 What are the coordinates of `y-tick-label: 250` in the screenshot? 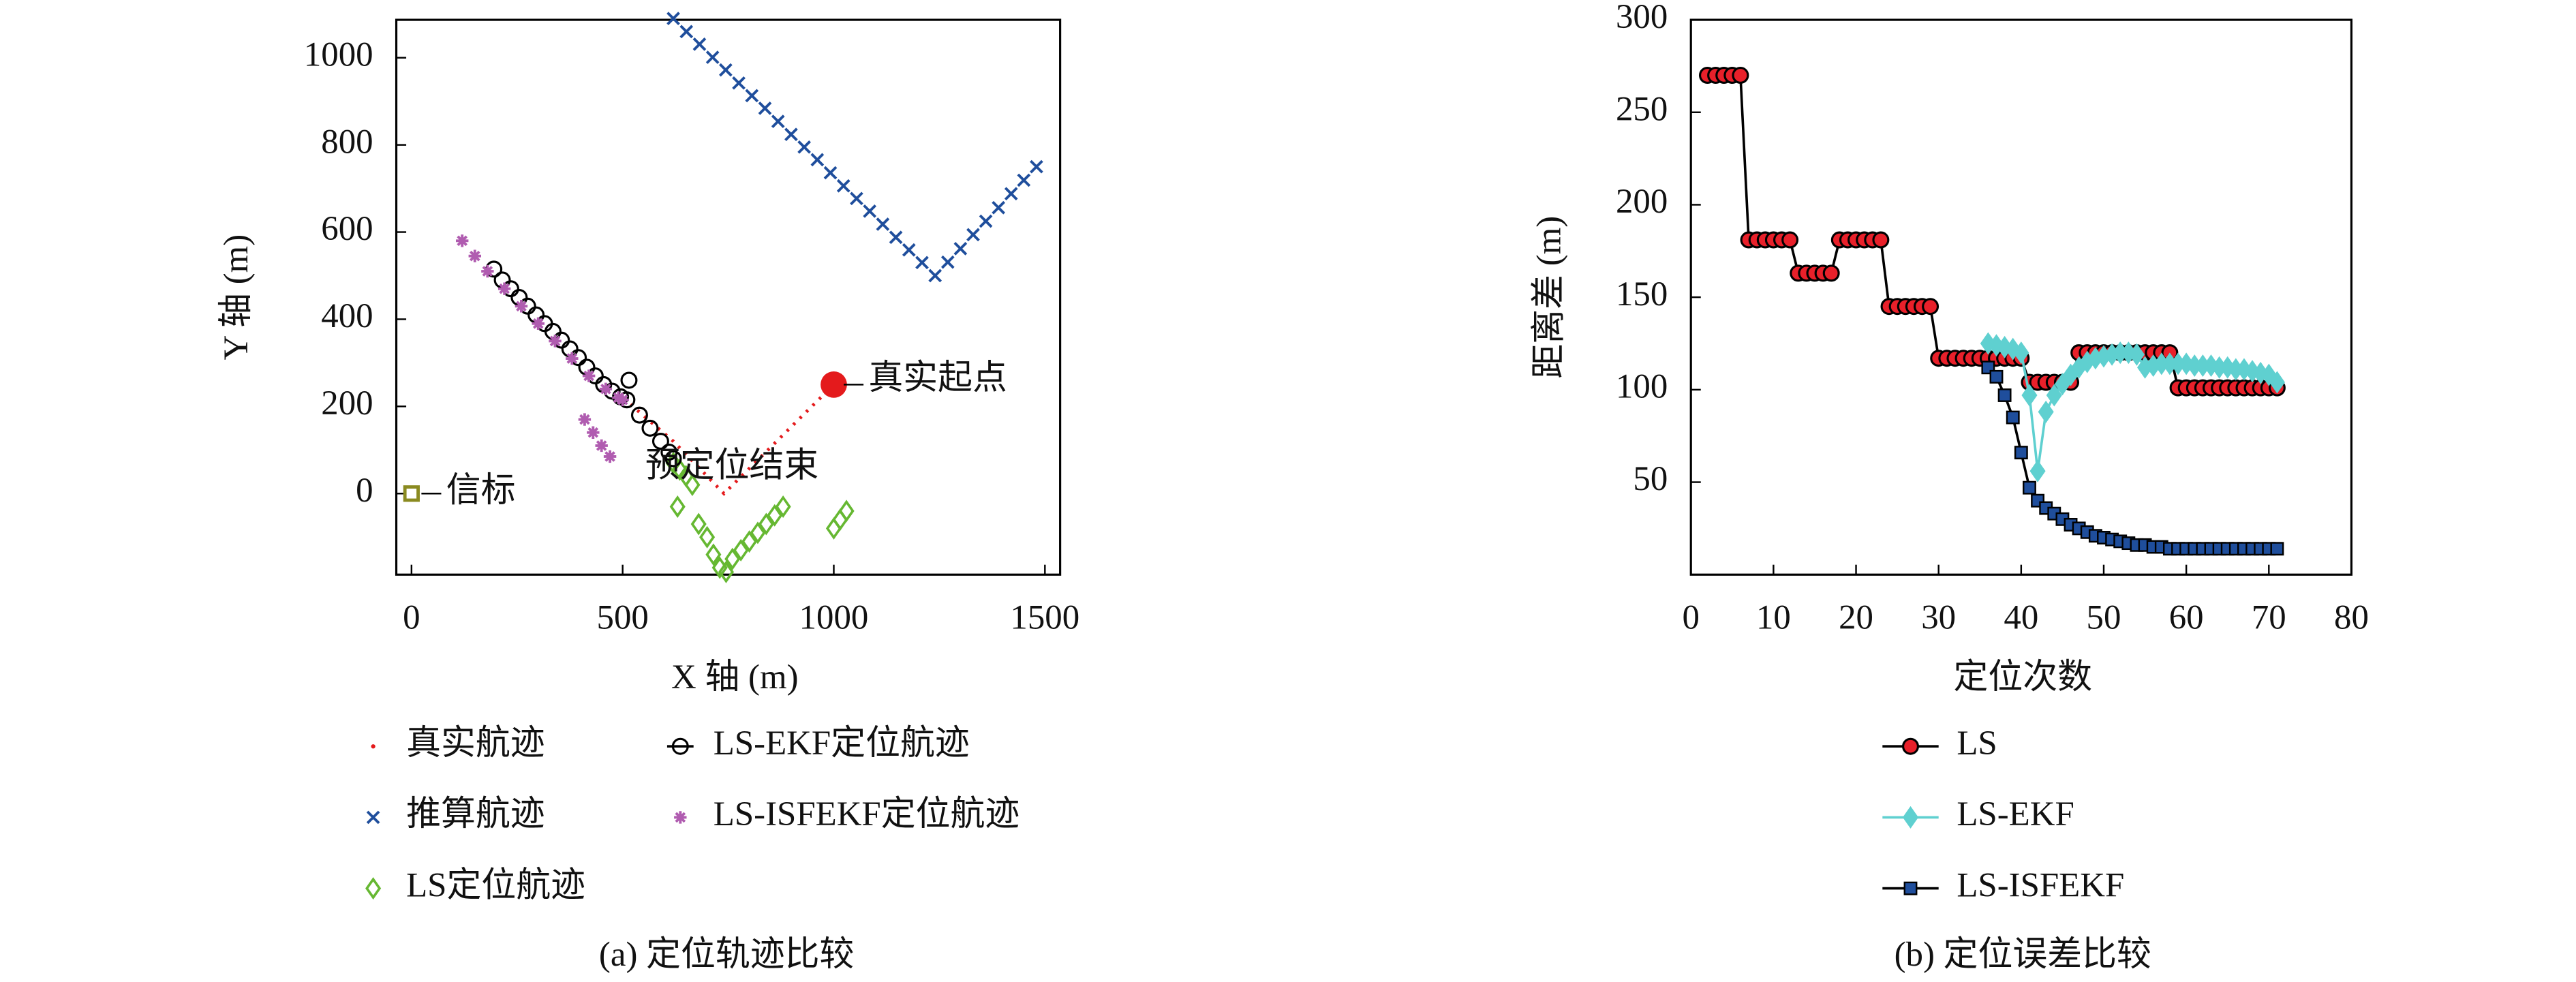 It's located at (1642, 109).